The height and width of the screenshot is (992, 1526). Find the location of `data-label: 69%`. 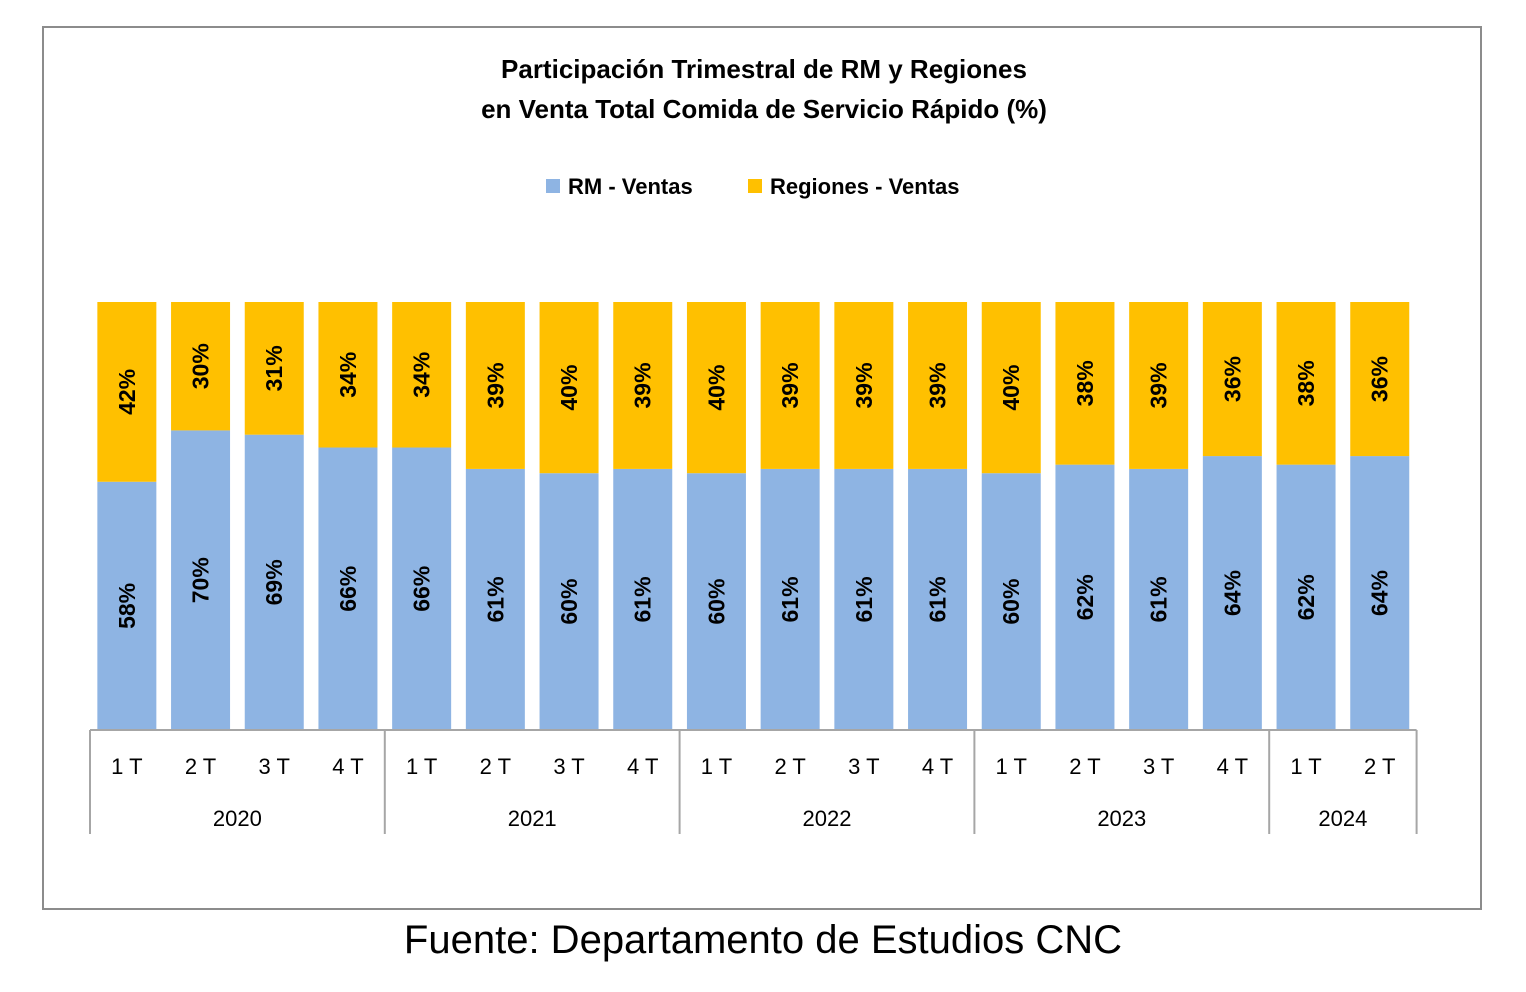

data-label: 69% is located at coordinates (274, 582).